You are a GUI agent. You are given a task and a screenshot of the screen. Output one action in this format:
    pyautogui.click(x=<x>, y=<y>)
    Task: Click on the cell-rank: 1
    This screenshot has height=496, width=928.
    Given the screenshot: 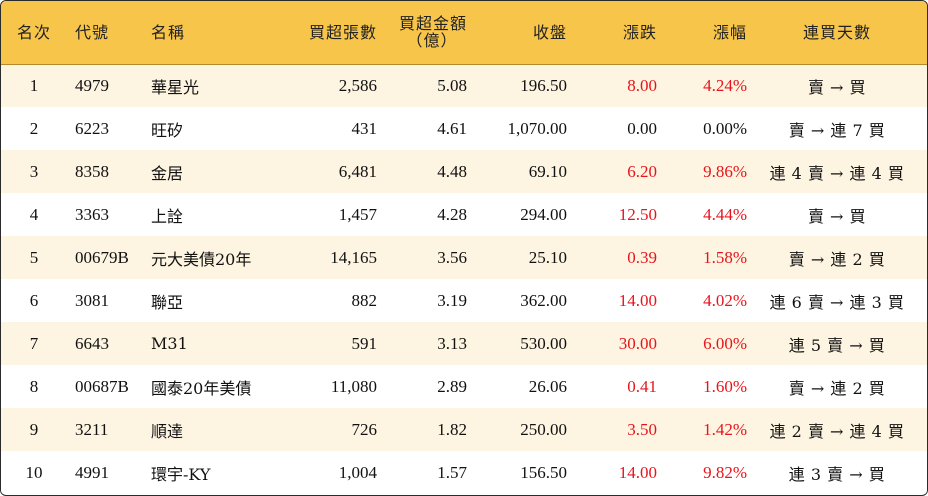 What is the action you would take?
    pyautogui.click(x=34, y=85)
    